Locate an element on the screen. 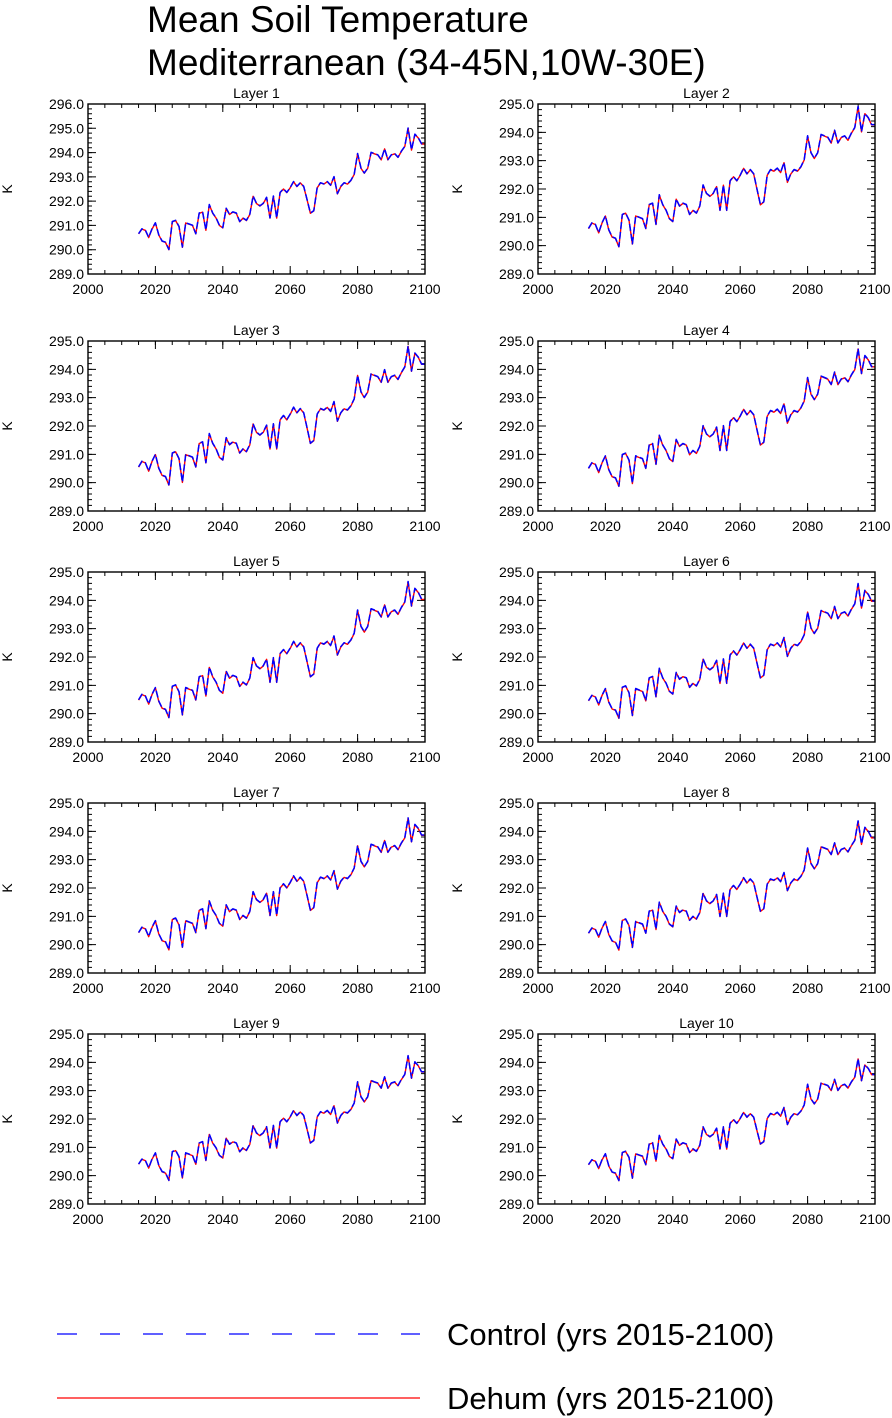  panel-title: Layer 4 is located at coordinates (706, 330).